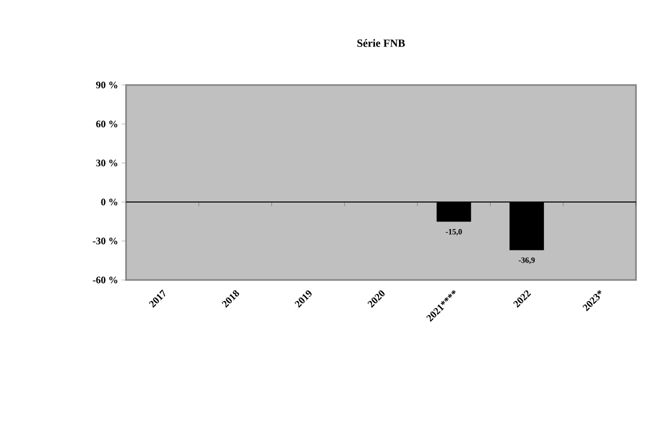 Image resolution: width=653 pixels, height=431 pixels. Describe the element at coordinates (107, 163) in the screenshot. I see `y-tick-label: 30 %` at that location.